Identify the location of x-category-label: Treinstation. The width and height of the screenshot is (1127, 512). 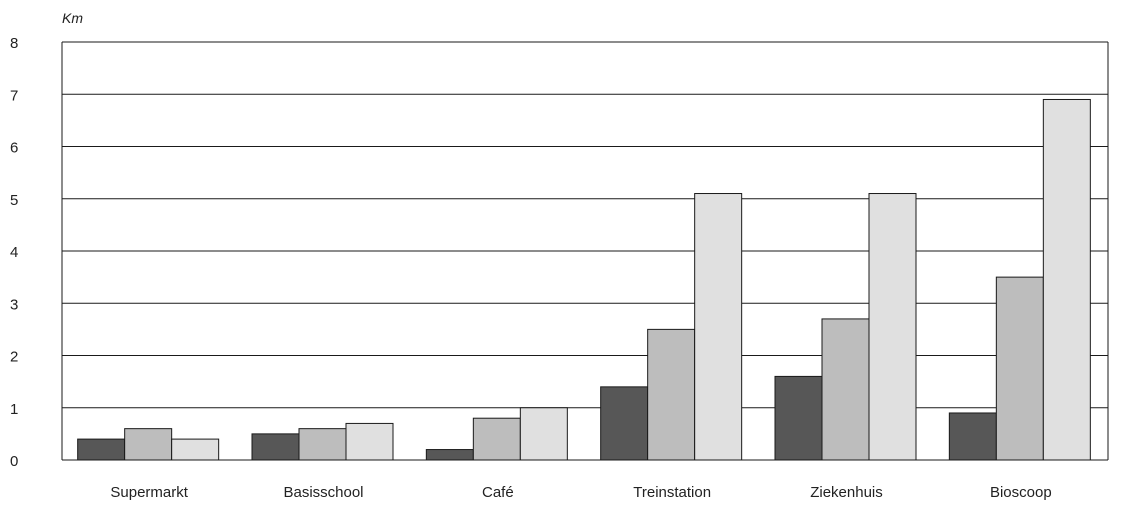
(672, 492).